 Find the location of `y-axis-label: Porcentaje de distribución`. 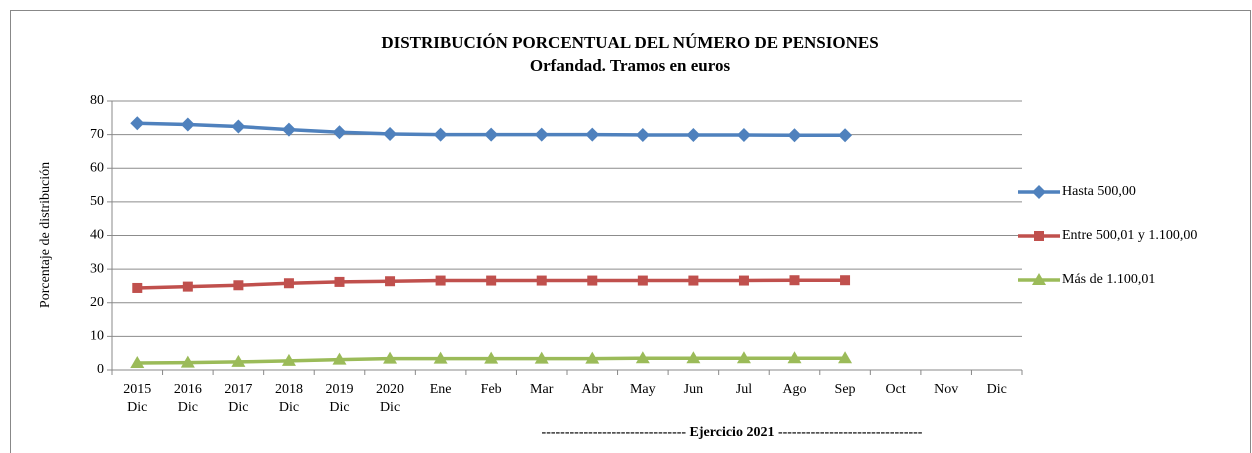

y-axis-label: Porcentaje de distribución is located at coordinates (45, 235).